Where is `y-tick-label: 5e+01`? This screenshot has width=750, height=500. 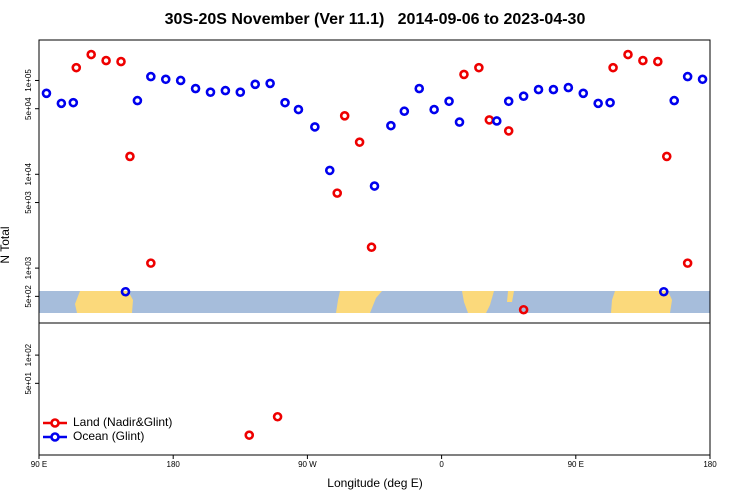 y-tick-label: 5e+01 is located at coordinates (28, 383).